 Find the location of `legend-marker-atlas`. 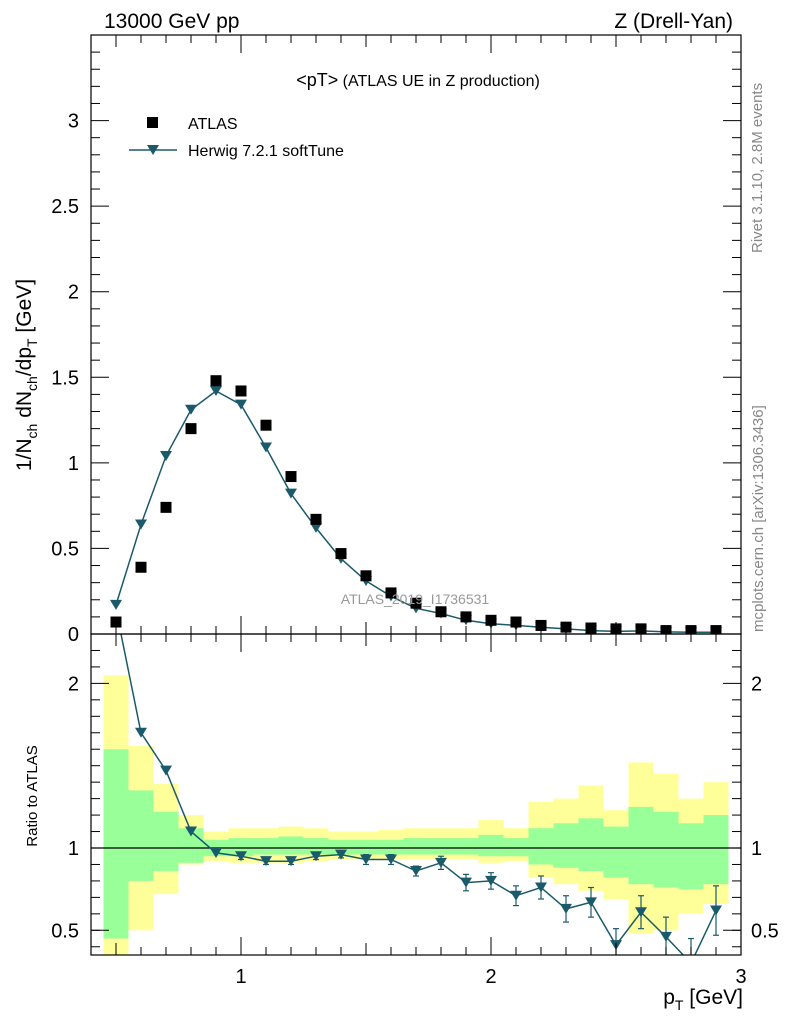

legend-marker-atlas is located at coordinates (152, 122).